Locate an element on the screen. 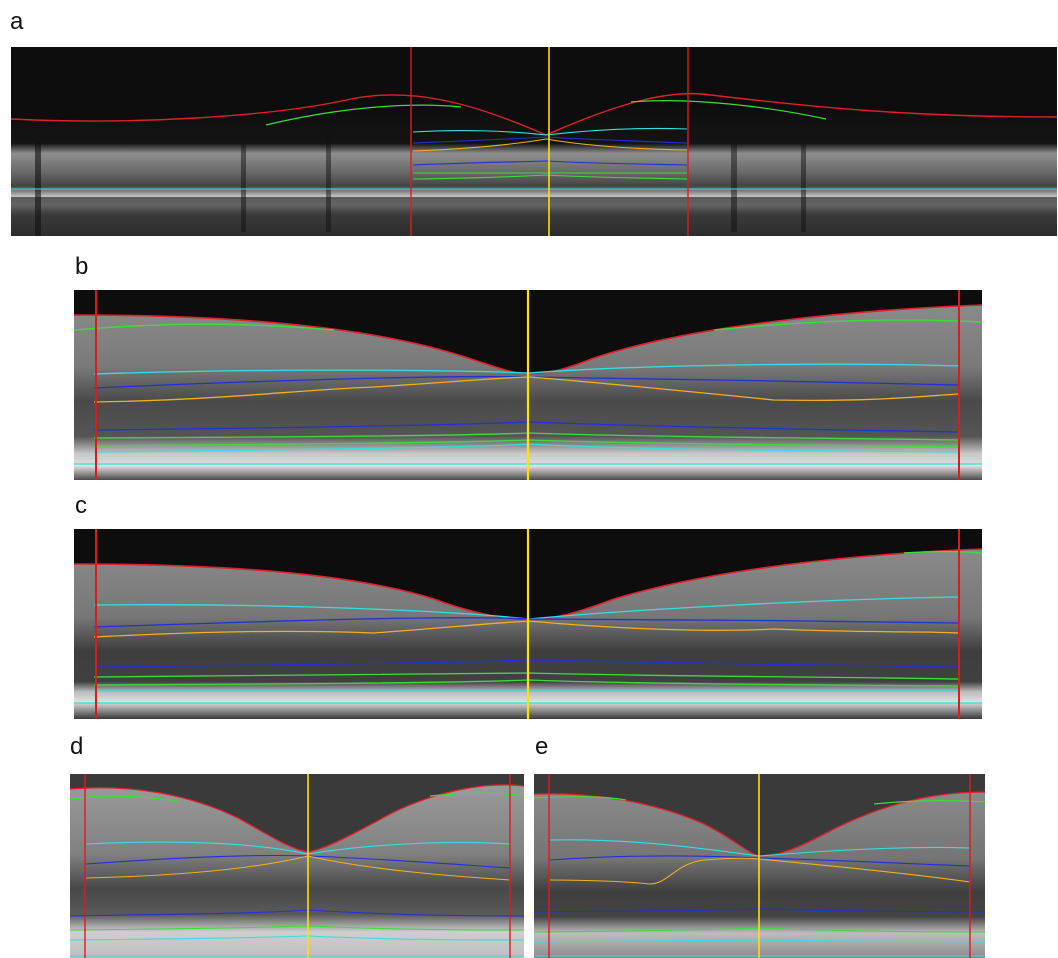  oct-scan-panel-e is located at coordinates (759, 866).